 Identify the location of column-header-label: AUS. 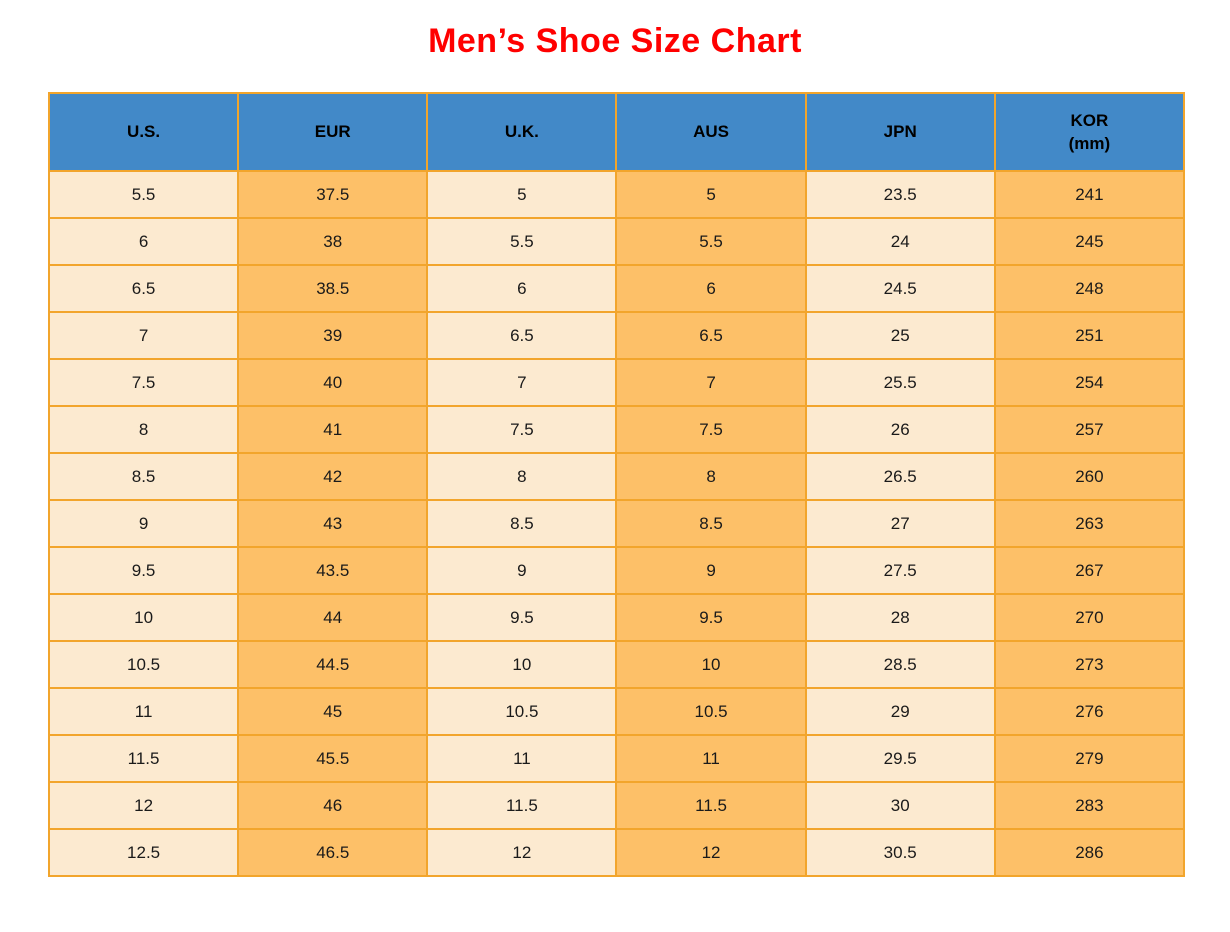
(711, 131).